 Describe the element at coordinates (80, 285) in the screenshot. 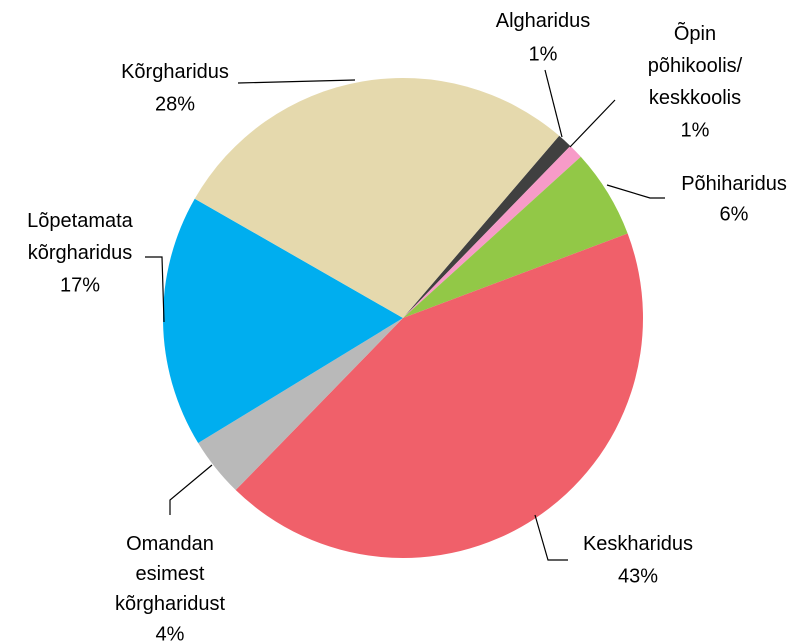

I see `value-label: 17%` at that location.